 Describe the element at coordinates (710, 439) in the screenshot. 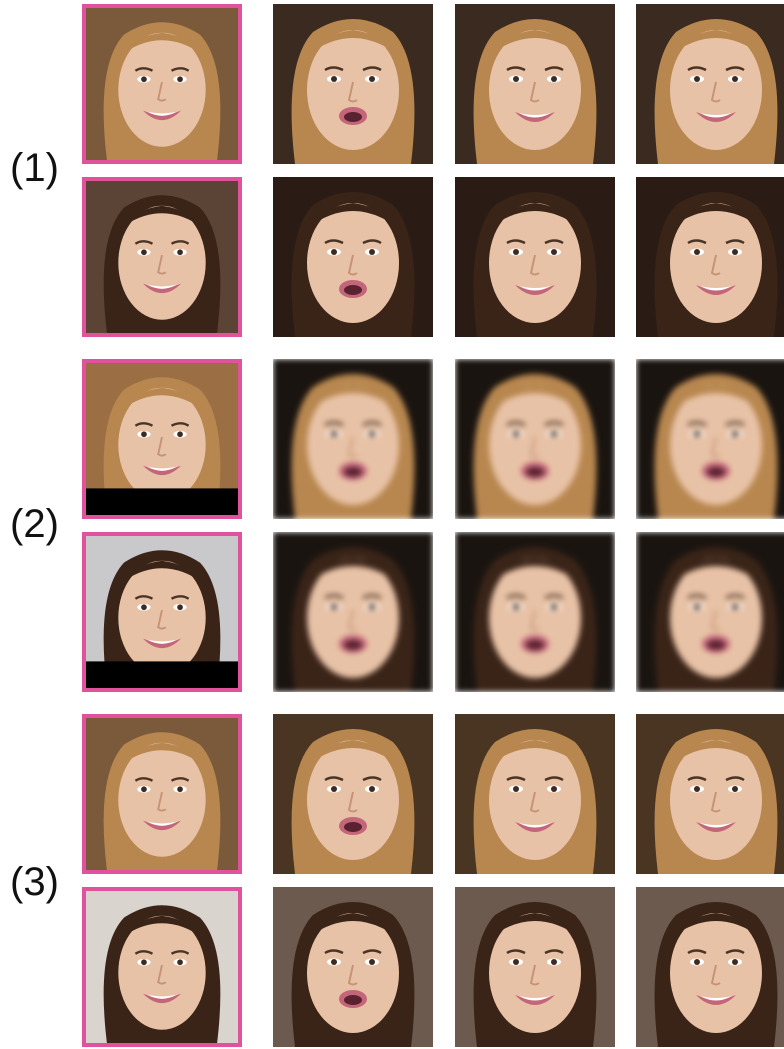

I see `generated-face-image-g2-r1-c3` at that location.